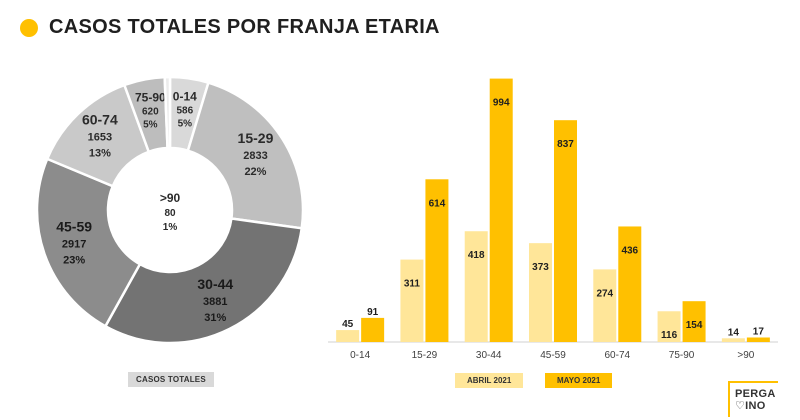  What do you see at coordinates (745, 355) in the screenshot?
I see `x-tick-label-6: >90` at bounding box center [745, 355].